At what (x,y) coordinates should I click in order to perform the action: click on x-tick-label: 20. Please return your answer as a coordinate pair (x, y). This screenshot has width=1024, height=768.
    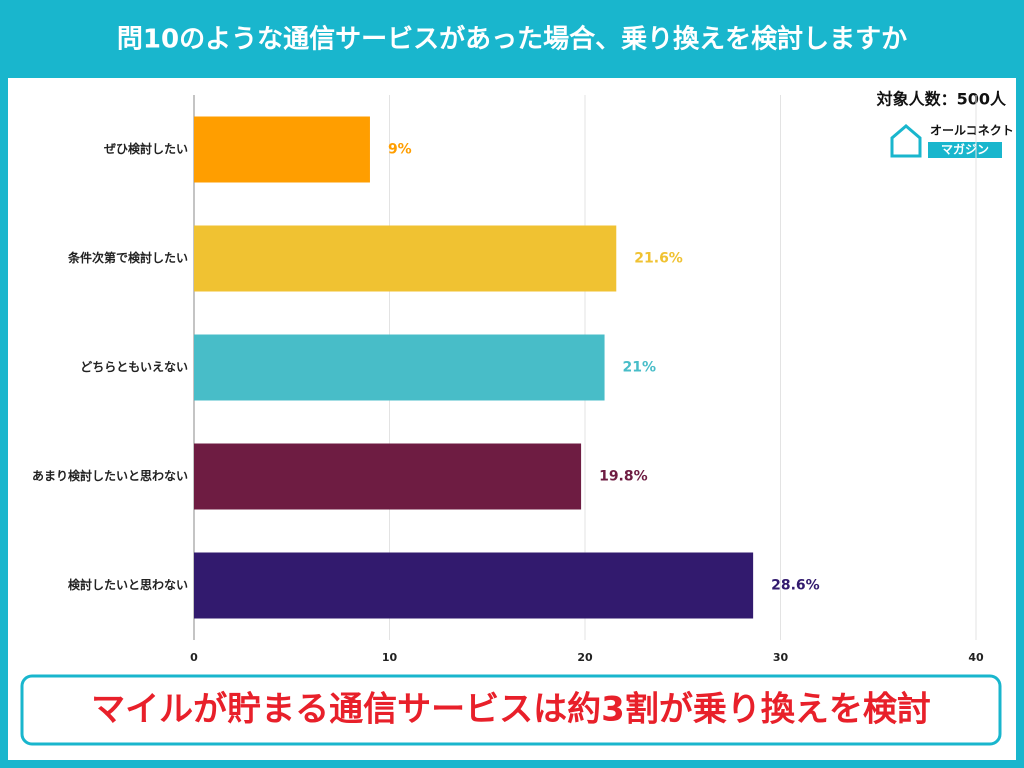
    Looking at the image, I should click on (585, 657).